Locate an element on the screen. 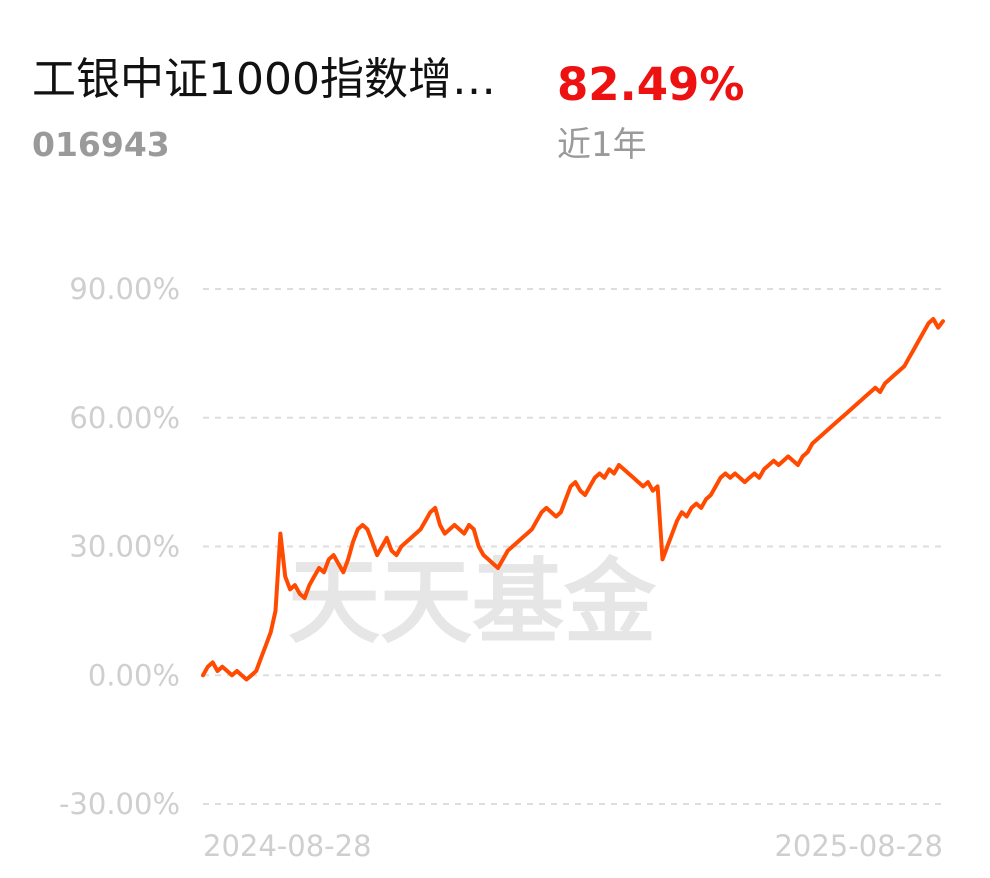 This screenshot has height=878, width=990. y-tick-label: 60.00% is located at coordinates (124, 418).